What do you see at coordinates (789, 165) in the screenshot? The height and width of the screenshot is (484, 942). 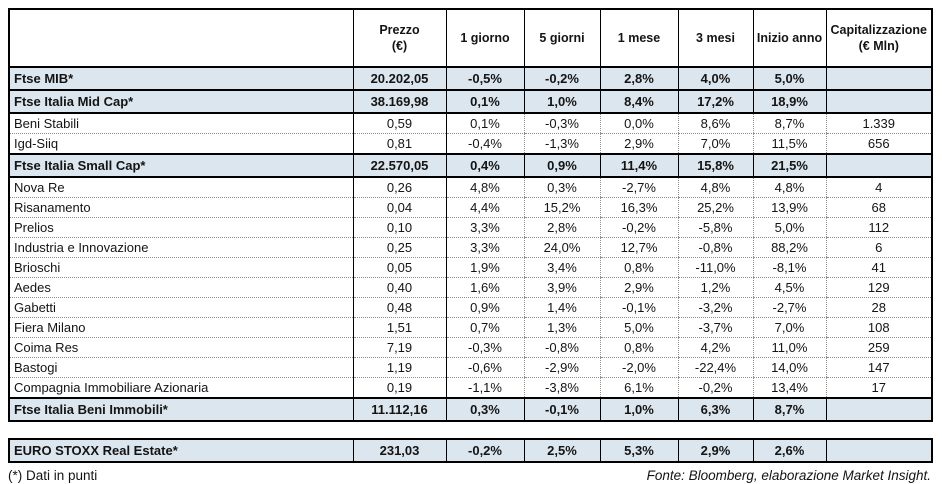 I see `cell-value: 21,5%` at bounding box center [789, 165].